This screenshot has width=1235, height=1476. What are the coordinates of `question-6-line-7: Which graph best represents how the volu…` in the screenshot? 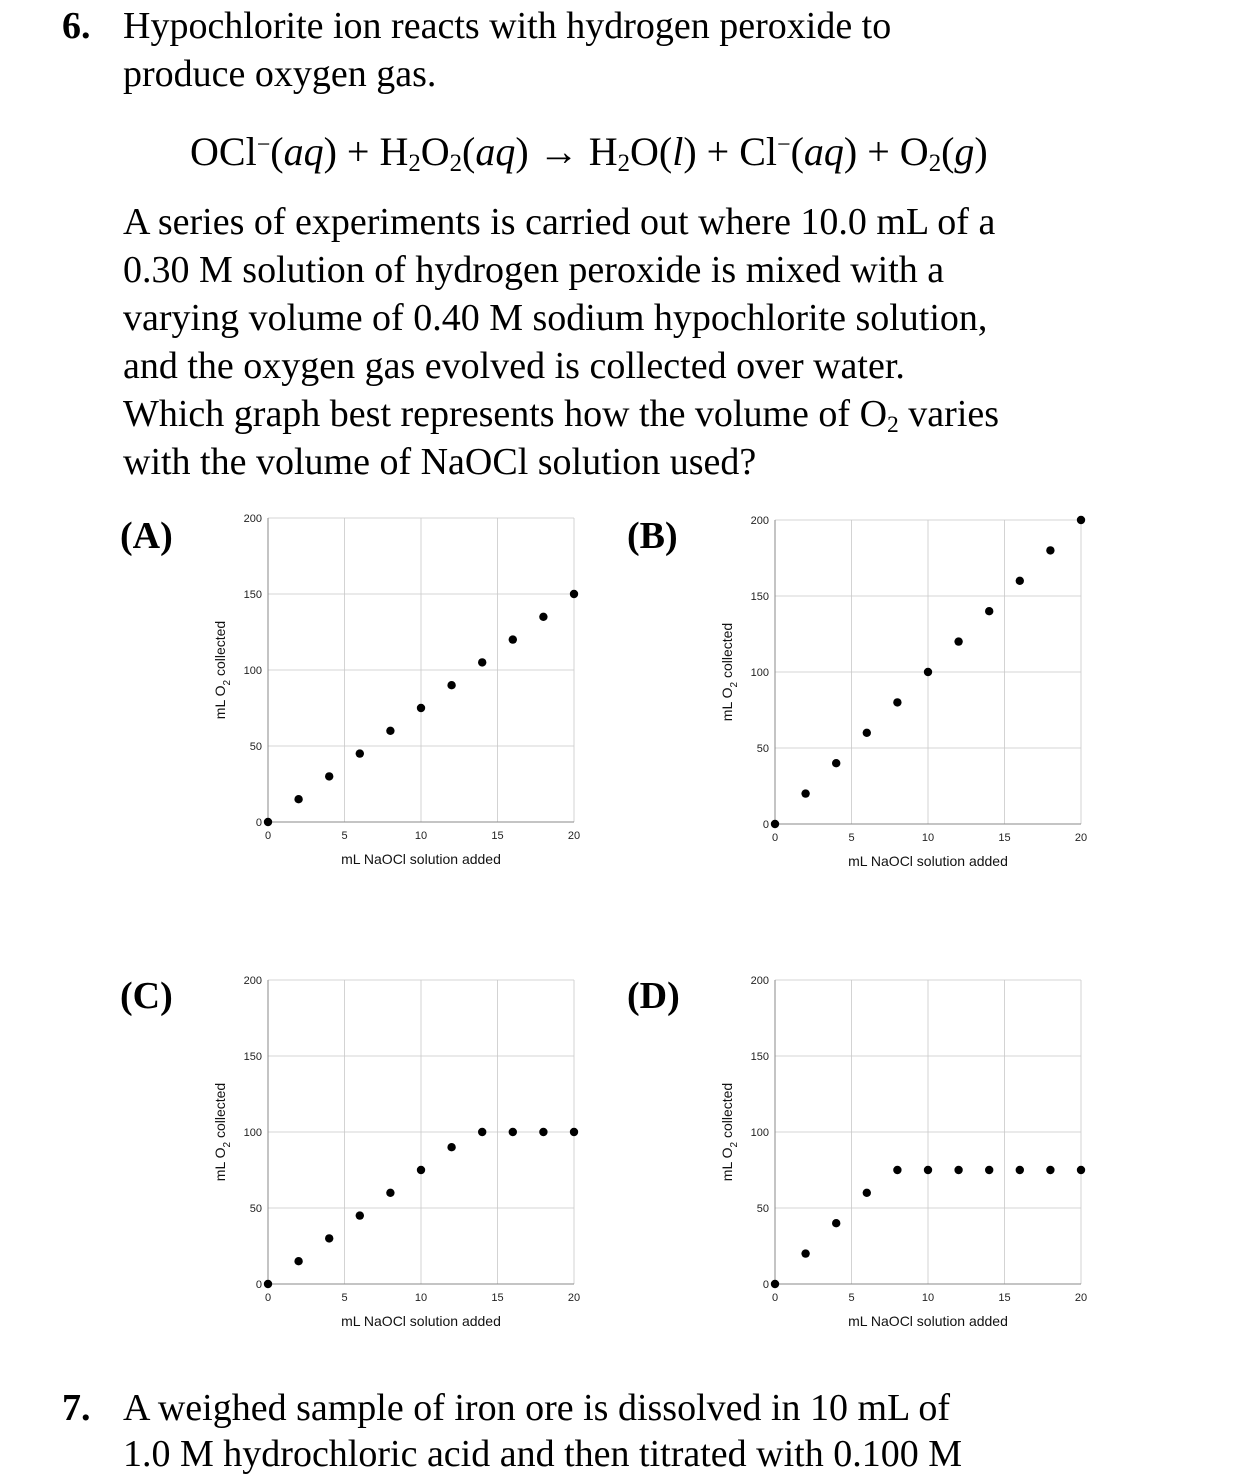 It's located at (561, 415).